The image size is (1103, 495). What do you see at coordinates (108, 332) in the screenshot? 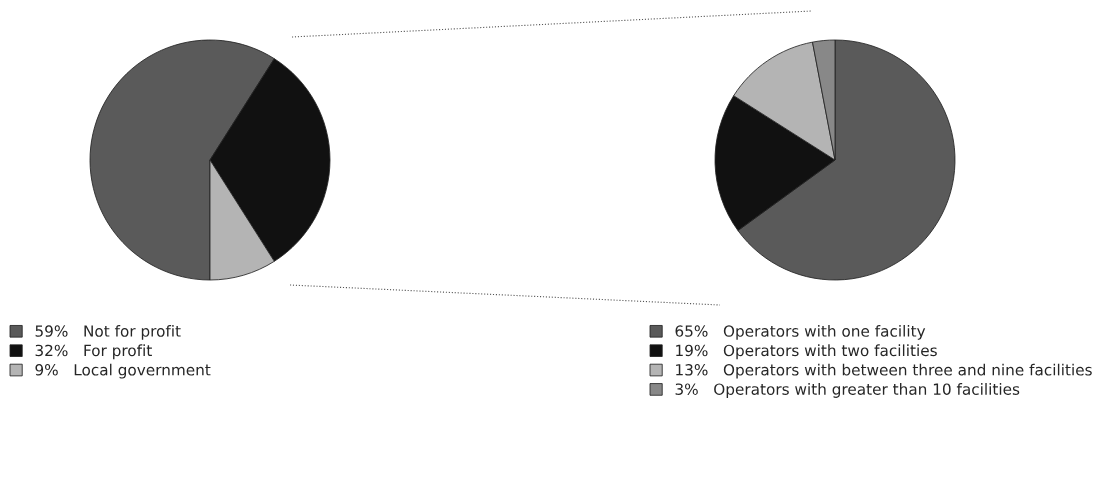
I see `legend-label: 59% Not for profit` at bounding box center [108, 332].